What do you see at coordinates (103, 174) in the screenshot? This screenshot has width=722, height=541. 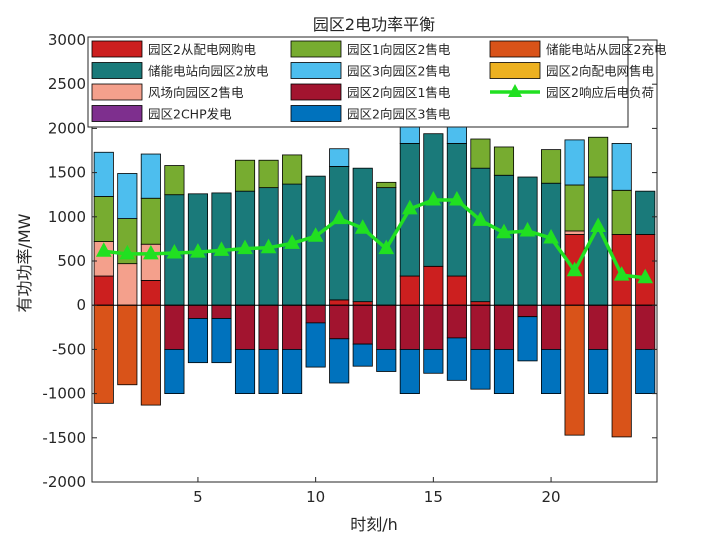 I see `bar-园区3向园区2售电-1` at bounding box center [103, 174].